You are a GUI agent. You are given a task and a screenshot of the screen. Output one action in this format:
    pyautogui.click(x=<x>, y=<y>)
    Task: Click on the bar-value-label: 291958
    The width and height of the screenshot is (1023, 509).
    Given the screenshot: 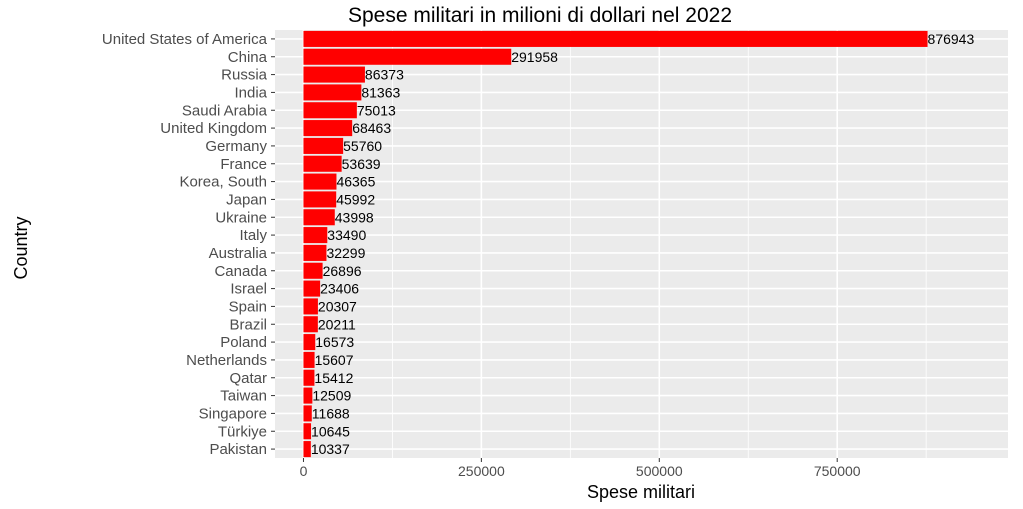 What is the action you would take?
    pyautogui.click(x=534, y=57)
    